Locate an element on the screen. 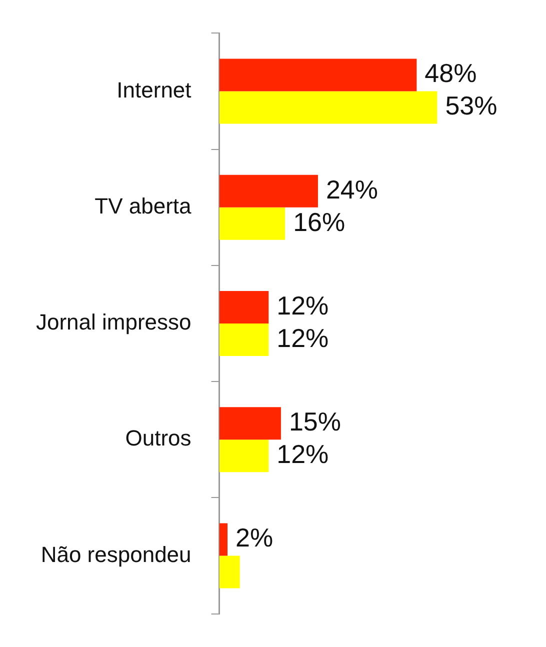 The height and width of the screenshot is (647, 546). y-tick-label: Outros is located at coordinates (158, 438).